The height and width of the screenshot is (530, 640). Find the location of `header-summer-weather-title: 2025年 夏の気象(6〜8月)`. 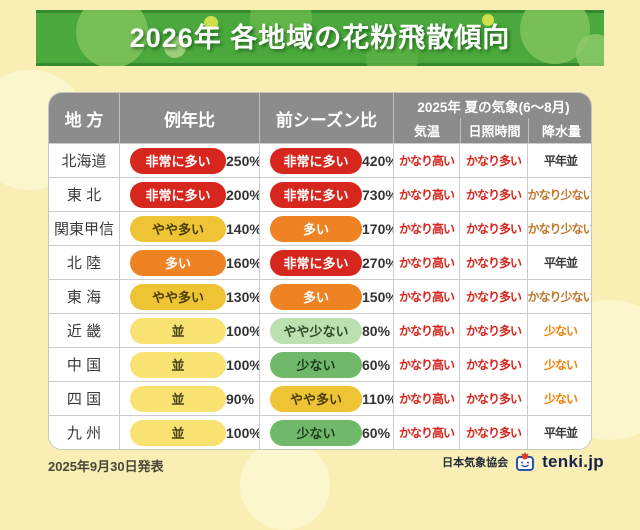

header-summer-weather-title: 2025年 夏の気象(6〜8月) is located at coordinates (493, 107).